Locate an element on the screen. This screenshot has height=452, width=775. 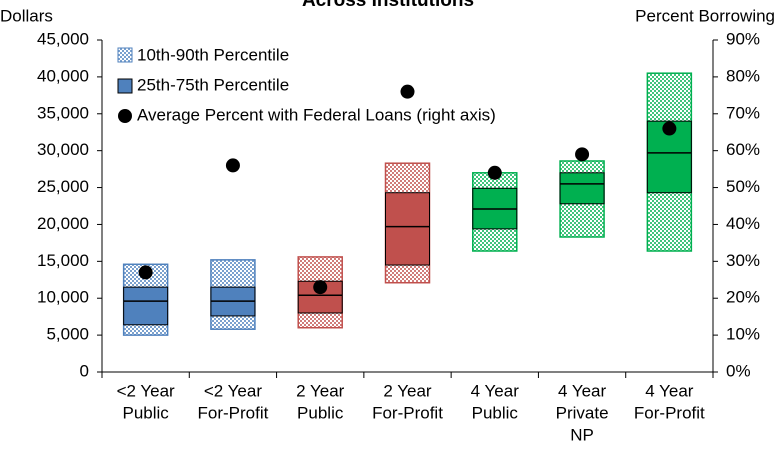
x-tick-label: Private is located at coordinates (582, 412).